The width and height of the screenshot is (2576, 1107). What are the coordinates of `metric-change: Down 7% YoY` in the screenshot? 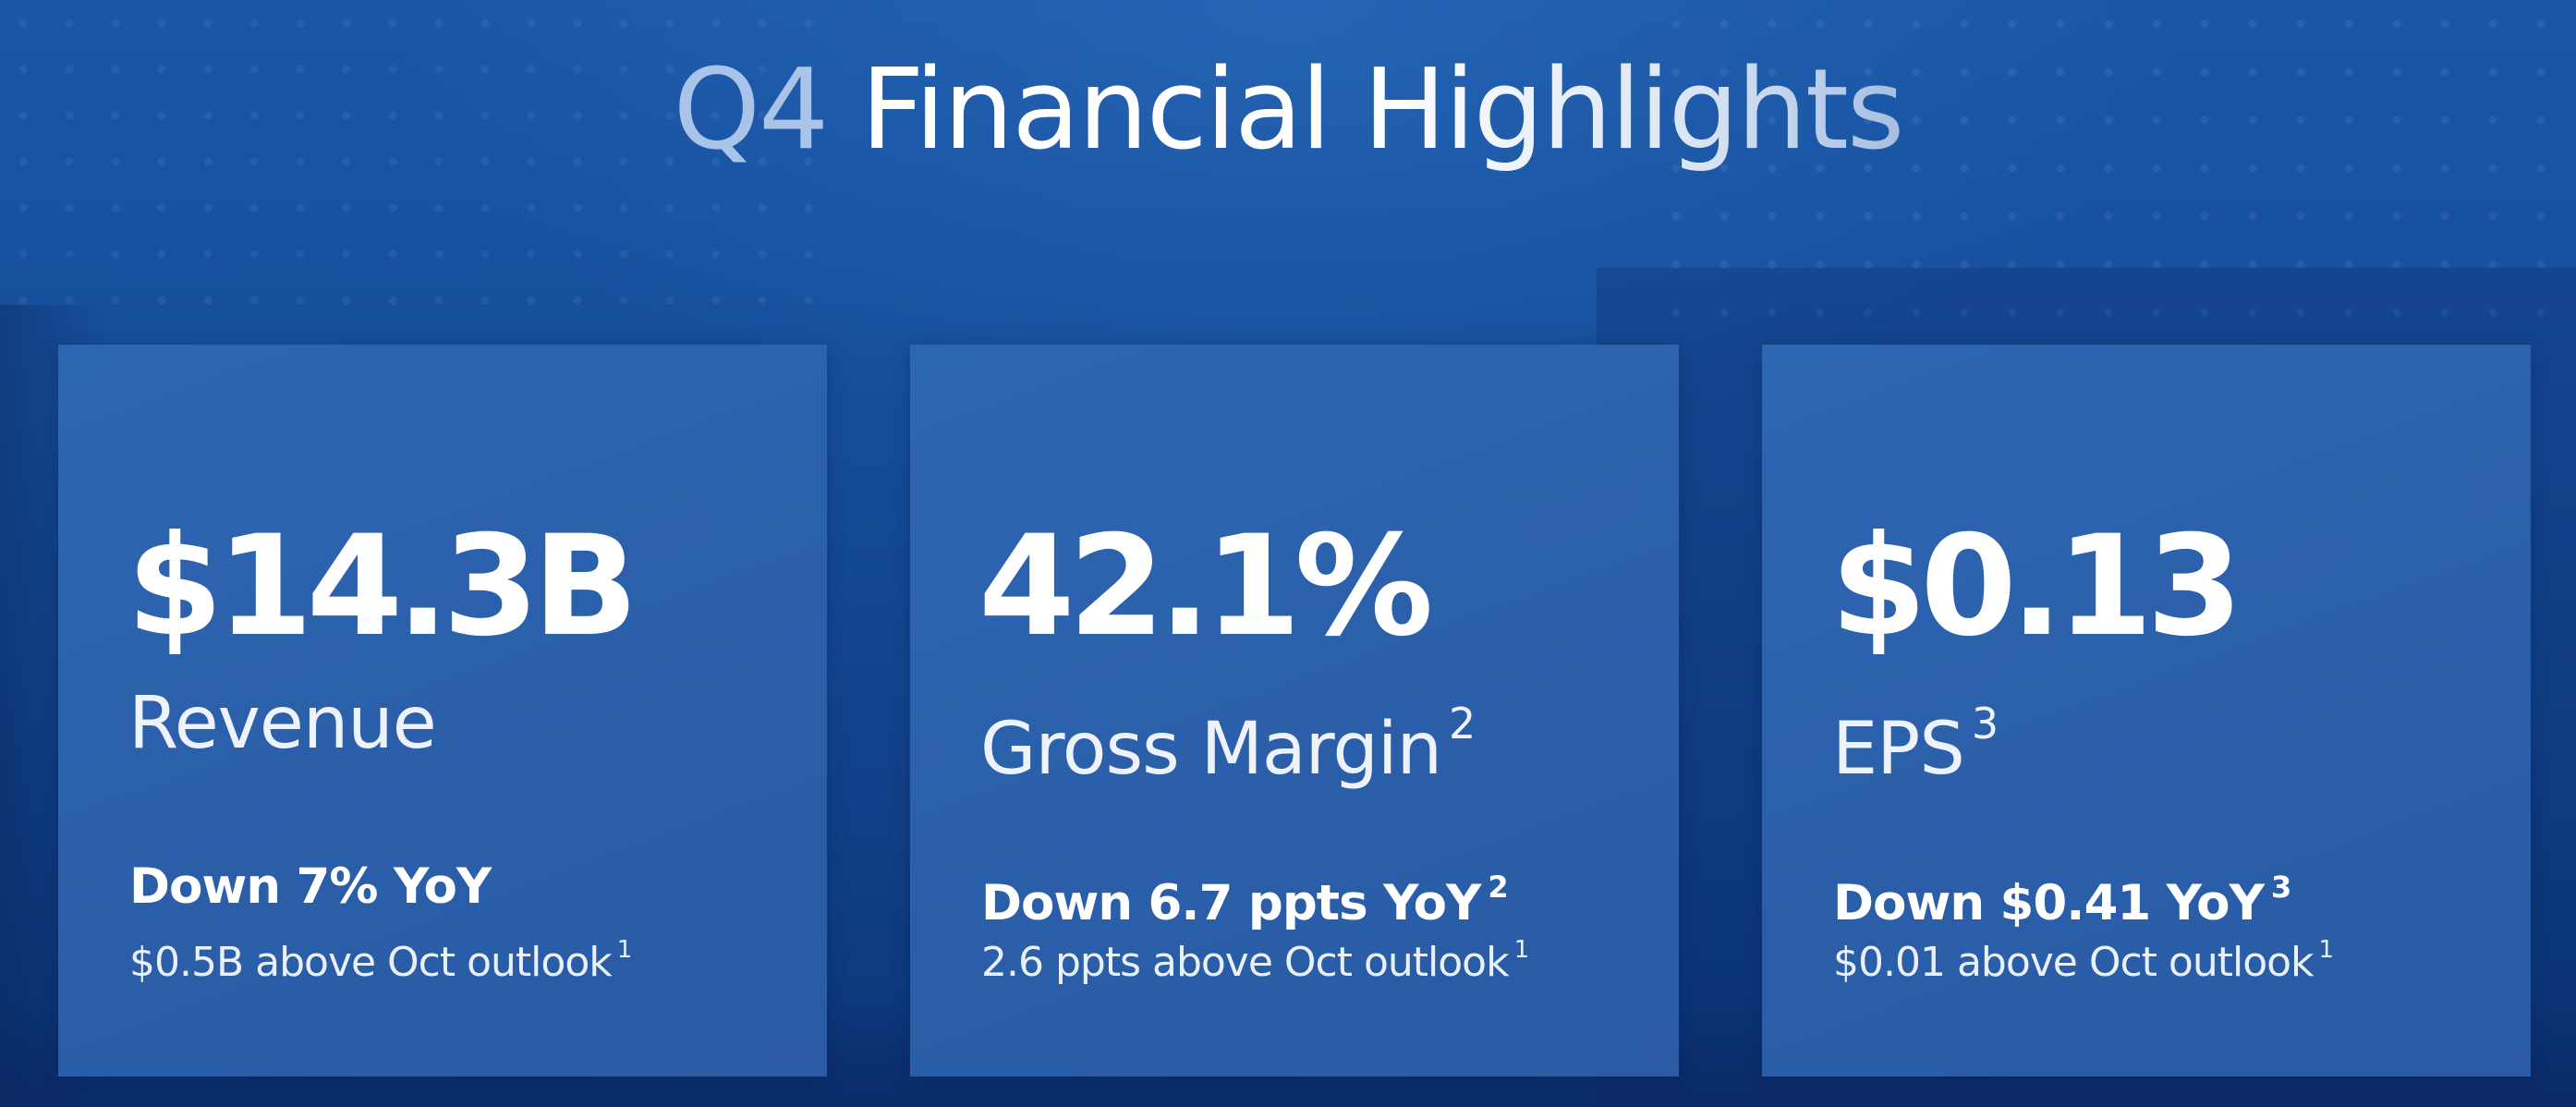 It's located at (310, 887).